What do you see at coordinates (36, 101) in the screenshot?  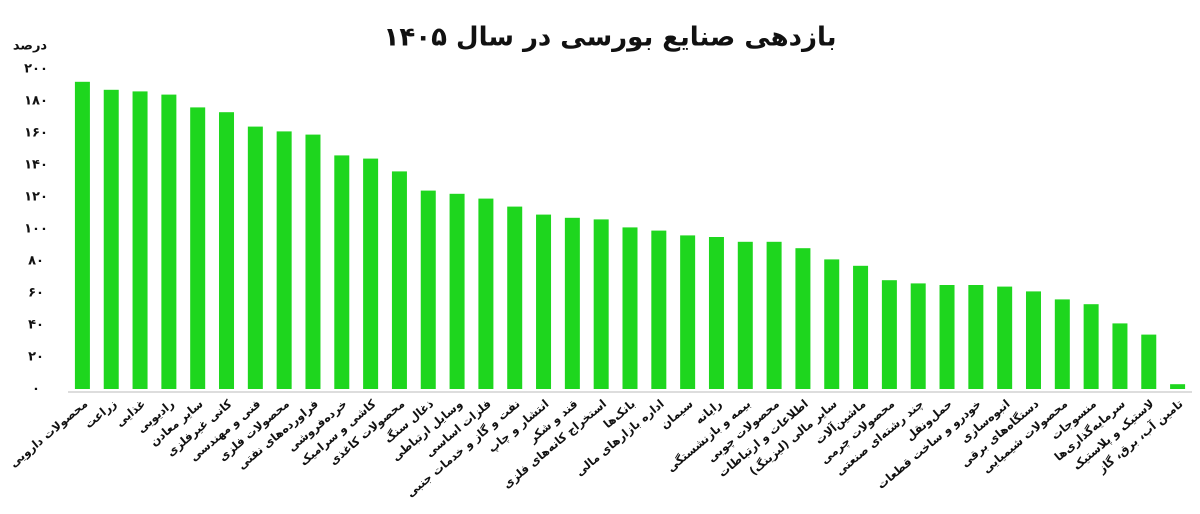 I see `y-tick-label: ۱۸۰` at bounding box center [36, 101].